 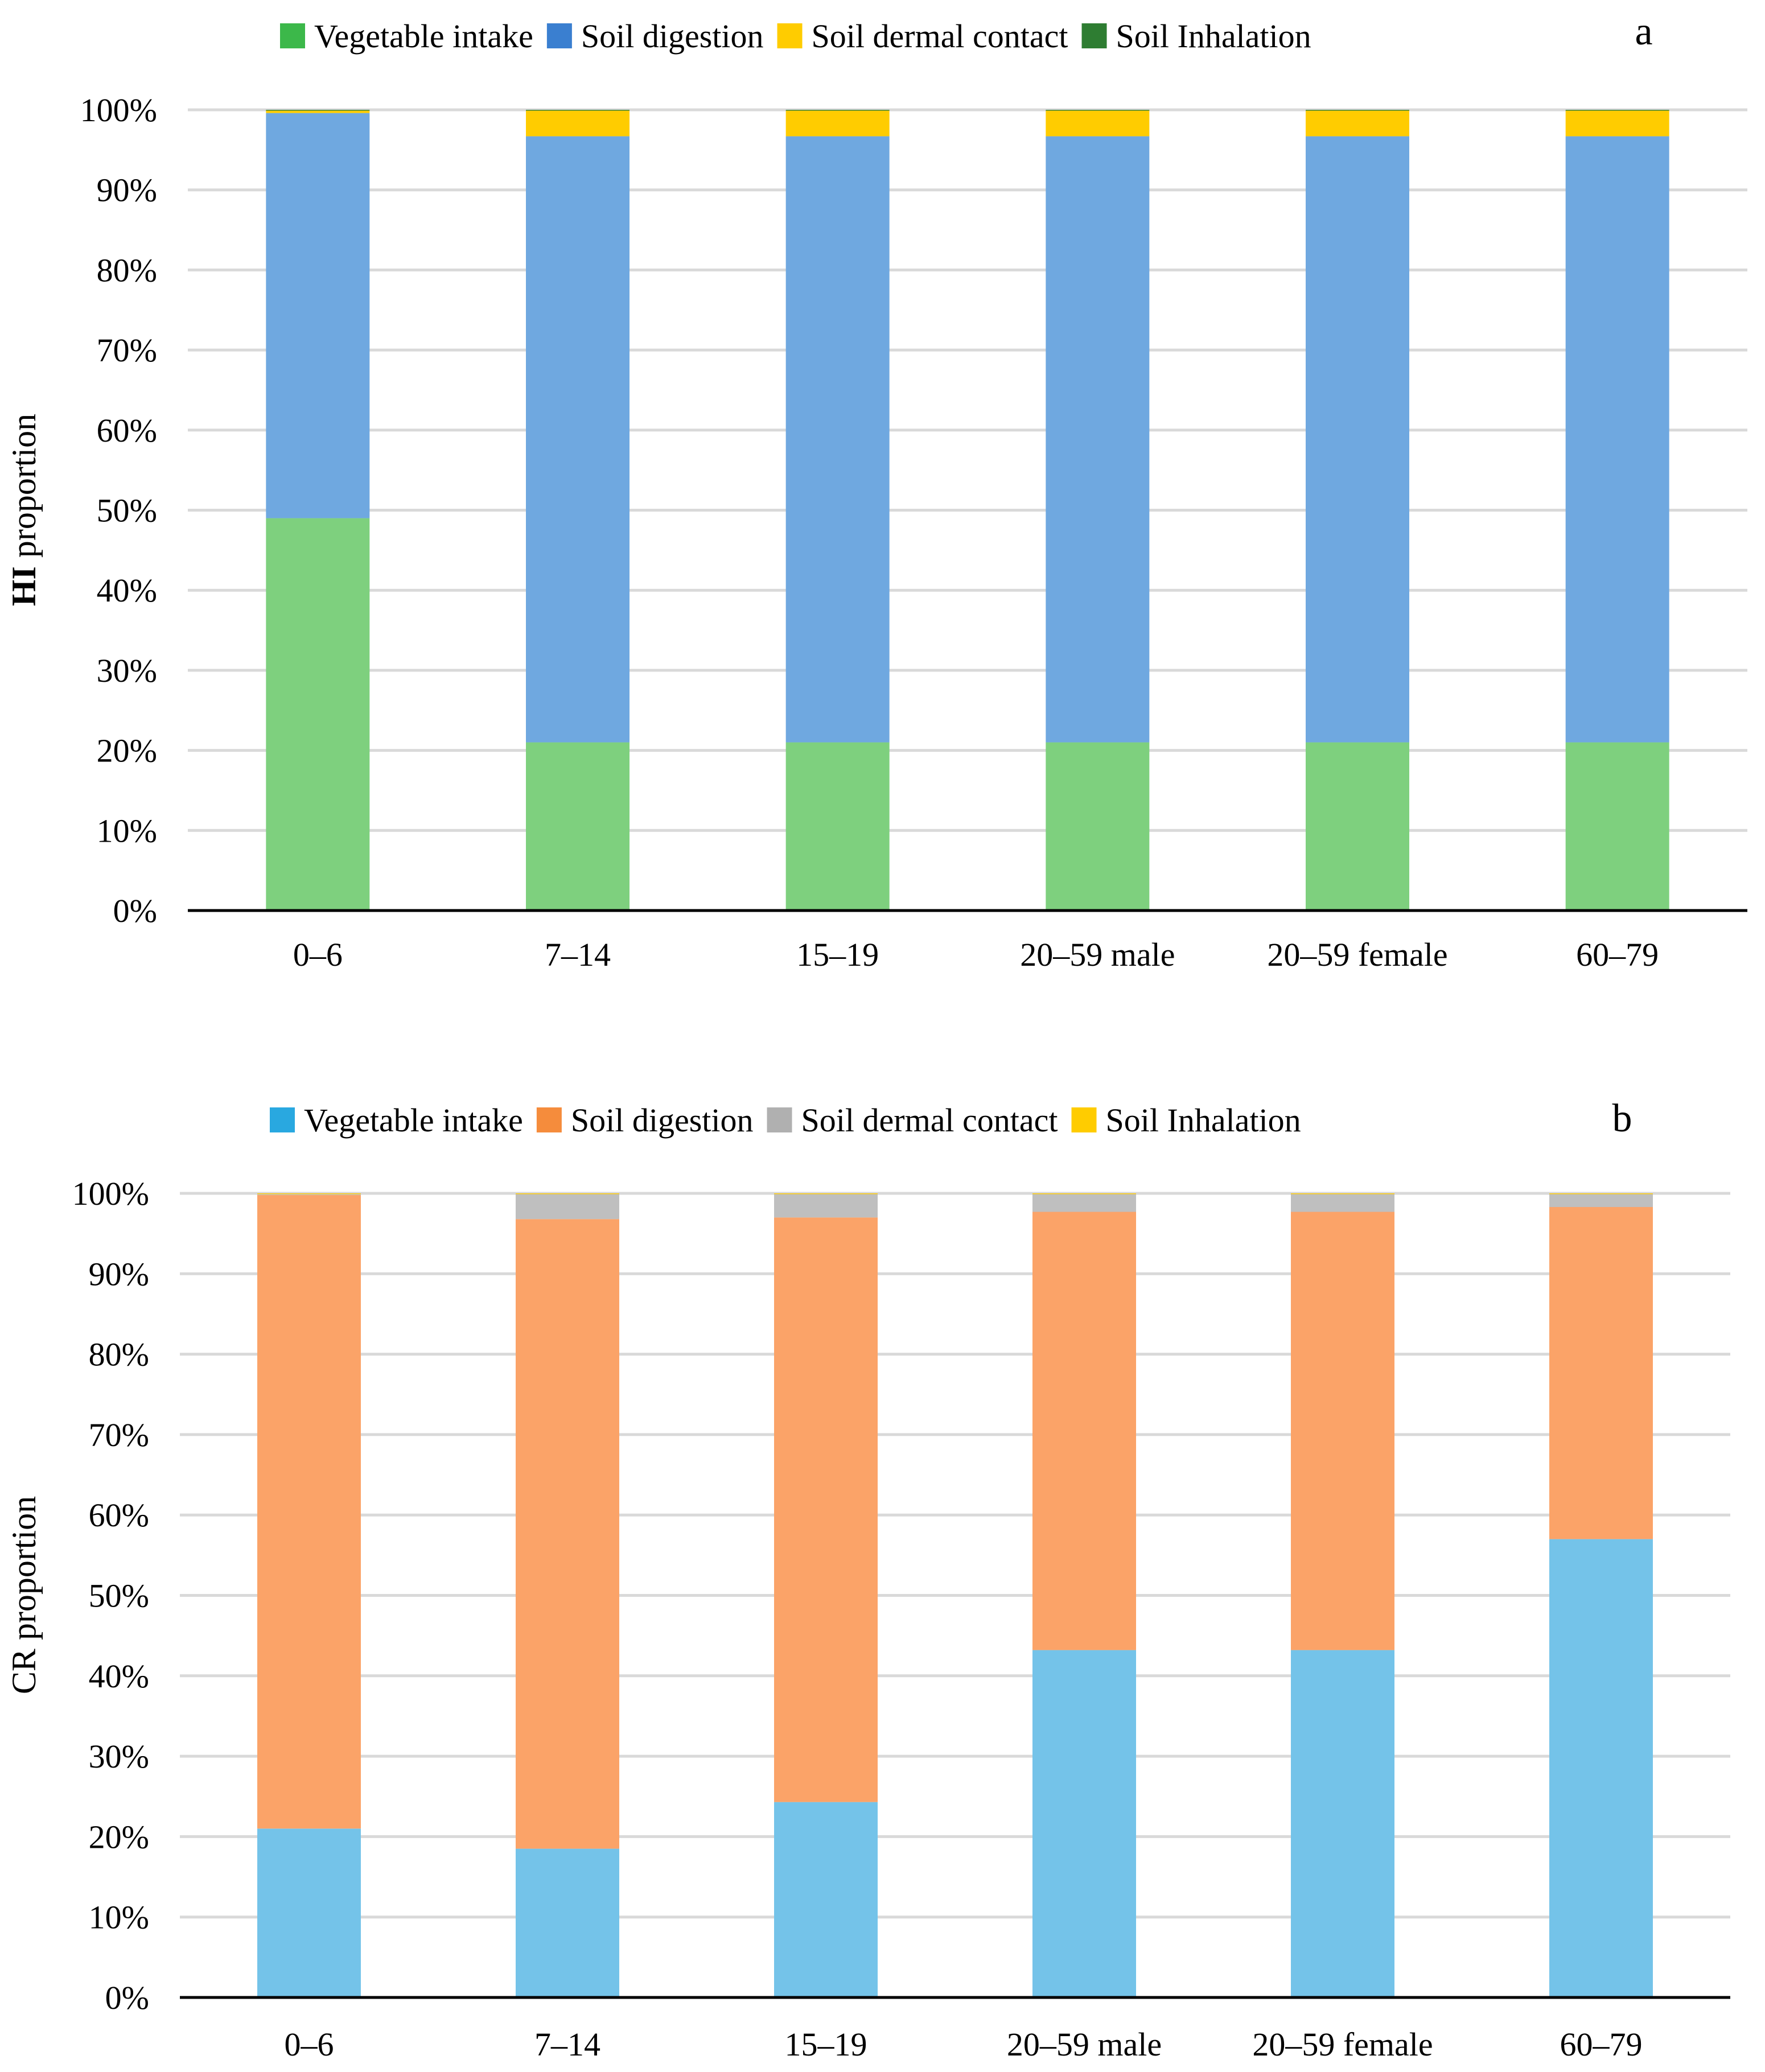 What do you see at coordinates (135, 910) in the screenshot?
I see `y-tick-label: 0%` at bounding box center [135, 910].